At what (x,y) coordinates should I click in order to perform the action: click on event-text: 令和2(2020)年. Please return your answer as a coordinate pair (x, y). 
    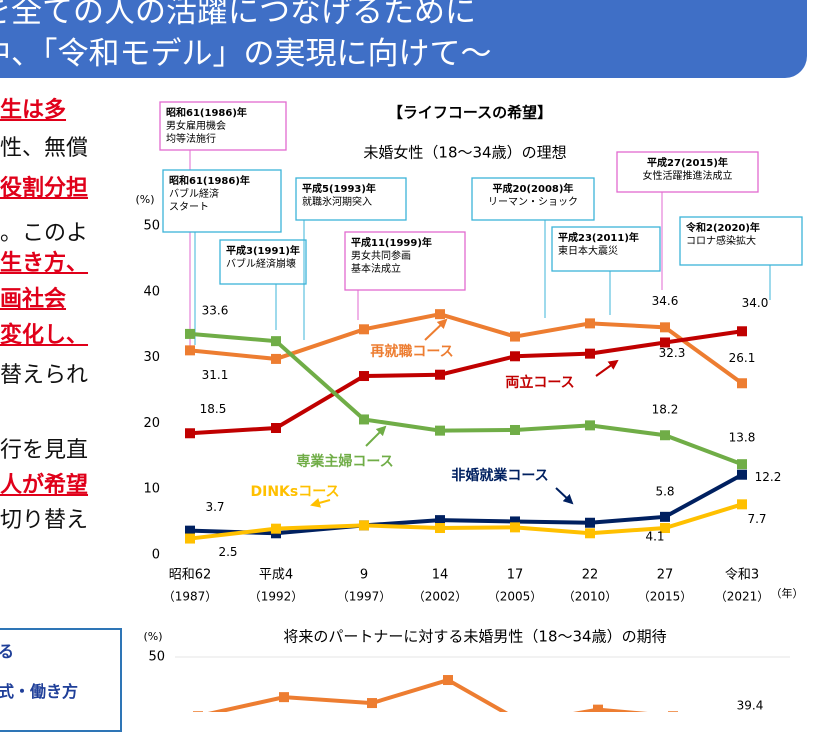
    Looking at the image, I should click on (722, 227).